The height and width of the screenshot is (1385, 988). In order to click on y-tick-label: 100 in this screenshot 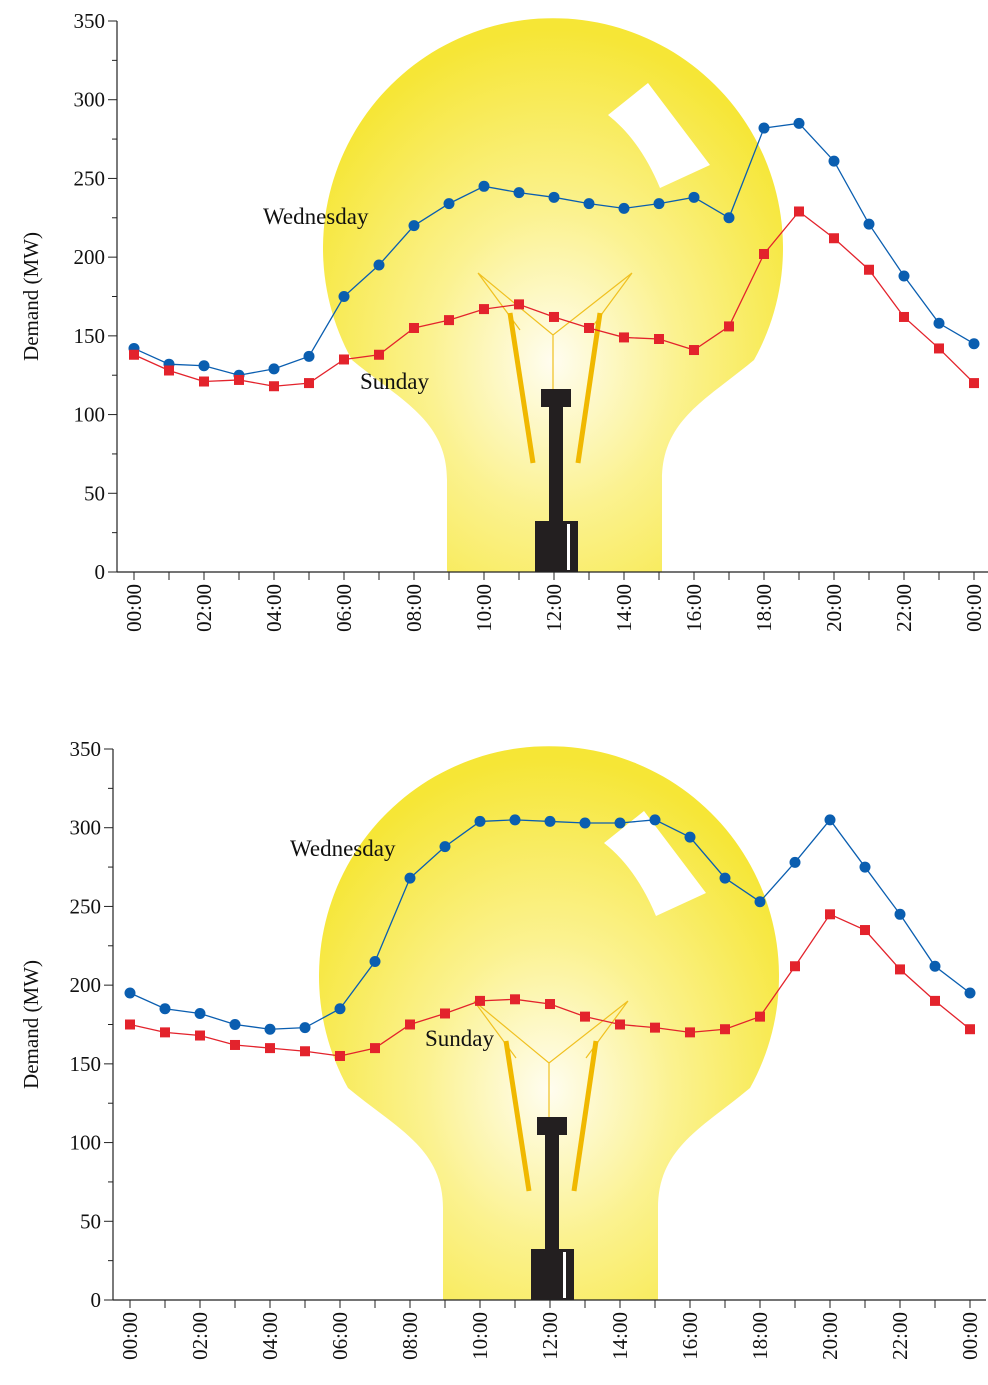, I will do `click(86, 1143)`.